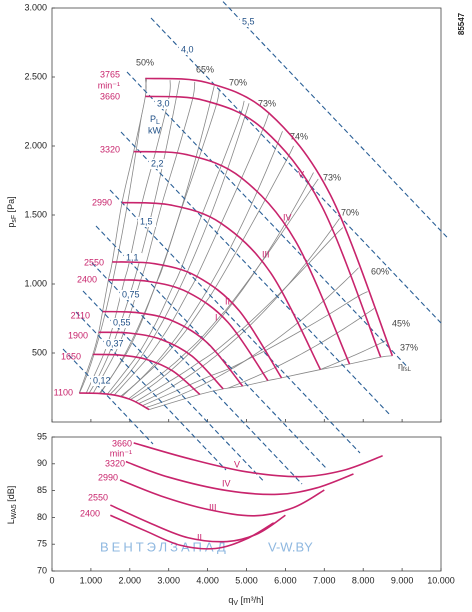 Image resolution: width=472 pixels, height=612 pixels. Describe the element at coordinates (91, 580) in the screenshot. I see `x-tick-label: 1.000` at that location.